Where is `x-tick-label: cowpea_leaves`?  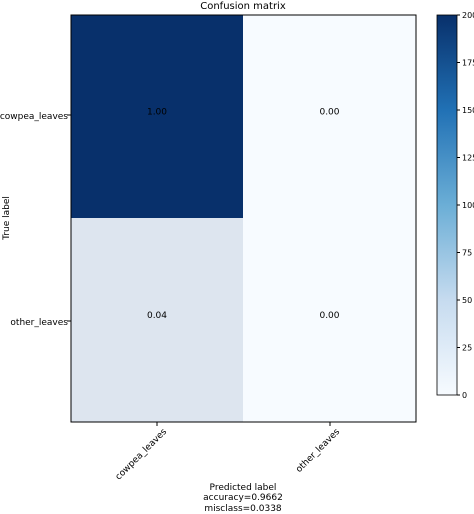 x-tick-label: cowpea_leaves is located at coordinates (142, 455).